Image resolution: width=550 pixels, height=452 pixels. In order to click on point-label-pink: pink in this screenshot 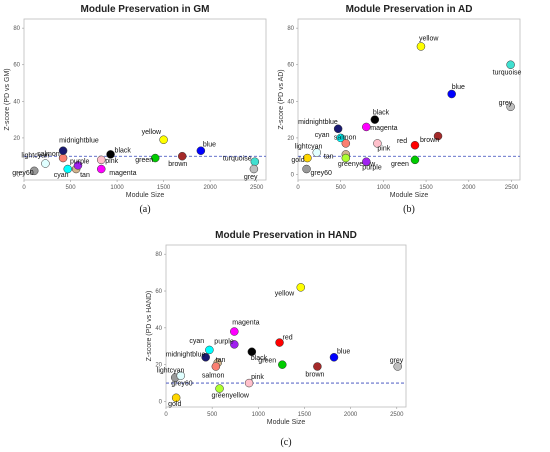, I will do `click(111, 161)`.